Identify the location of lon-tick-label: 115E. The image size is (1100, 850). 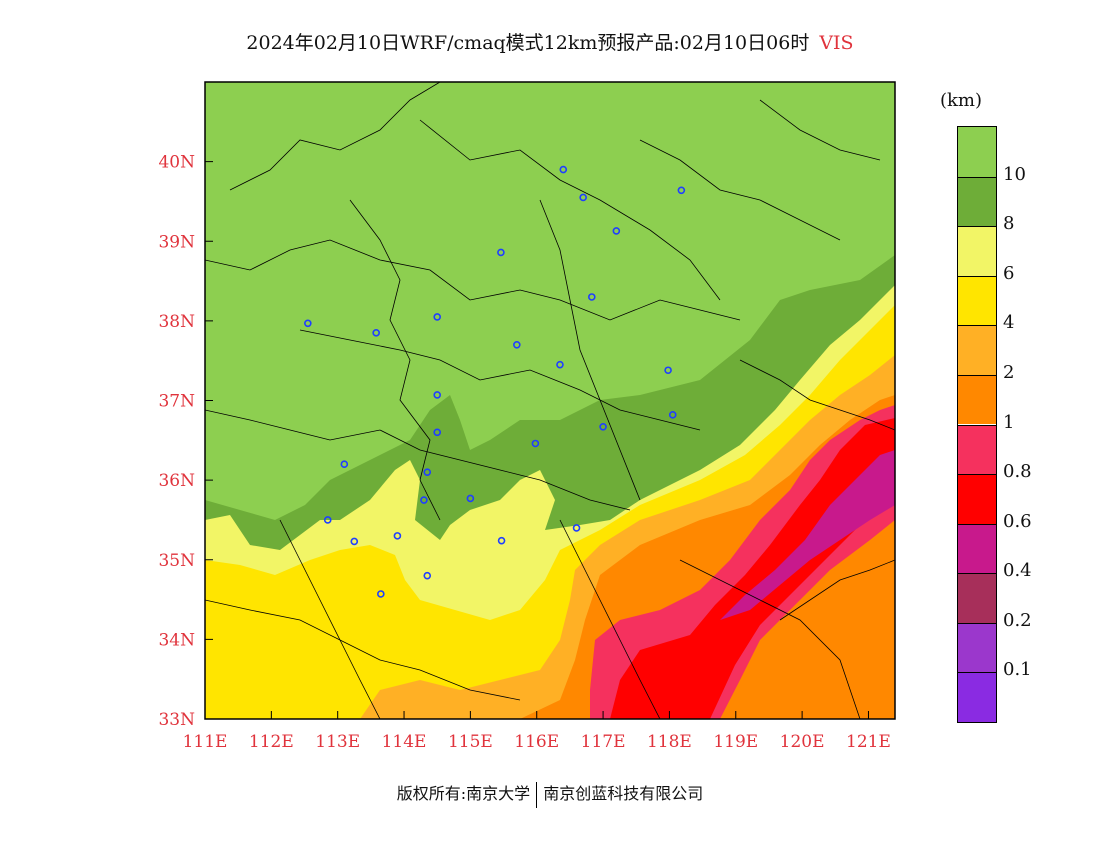
(470, 742).